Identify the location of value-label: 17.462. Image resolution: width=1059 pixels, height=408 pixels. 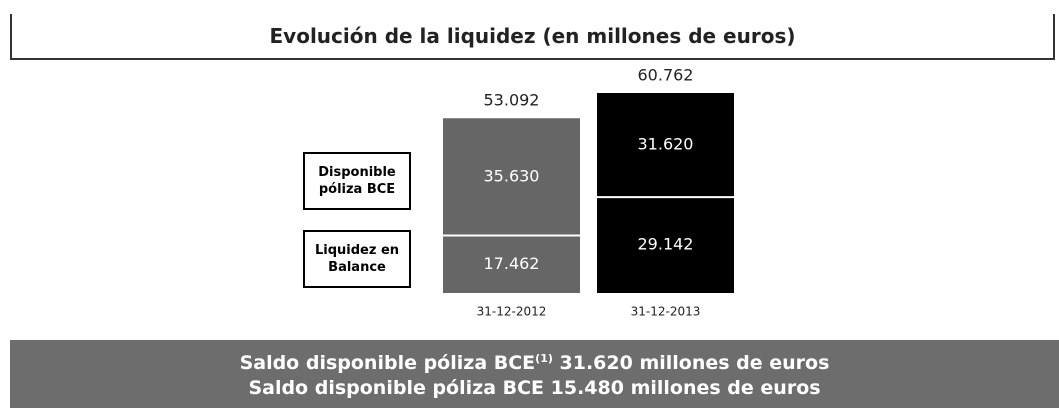
(512, 263).